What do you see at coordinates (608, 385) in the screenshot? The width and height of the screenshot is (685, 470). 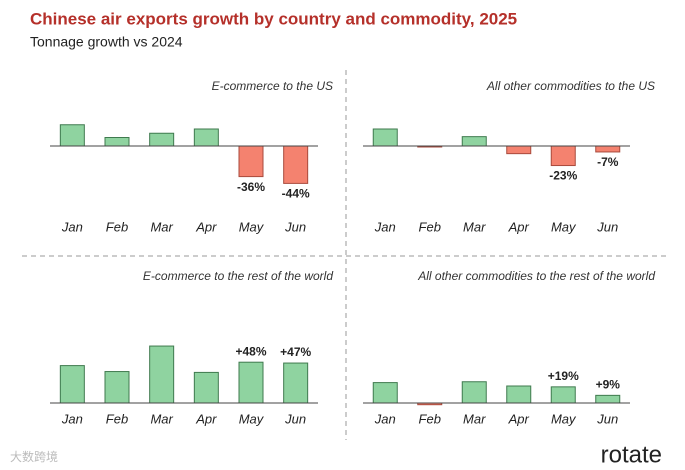 I see `value-label: +9%` at bounding box center [608, 385].